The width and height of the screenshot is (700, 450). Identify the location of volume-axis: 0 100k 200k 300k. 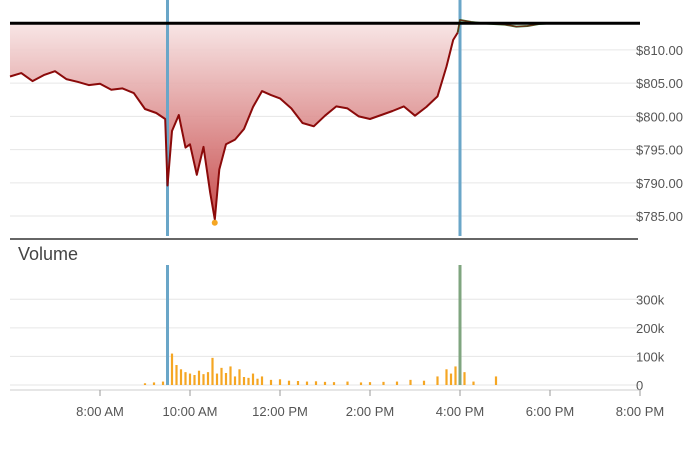
(650, 342).